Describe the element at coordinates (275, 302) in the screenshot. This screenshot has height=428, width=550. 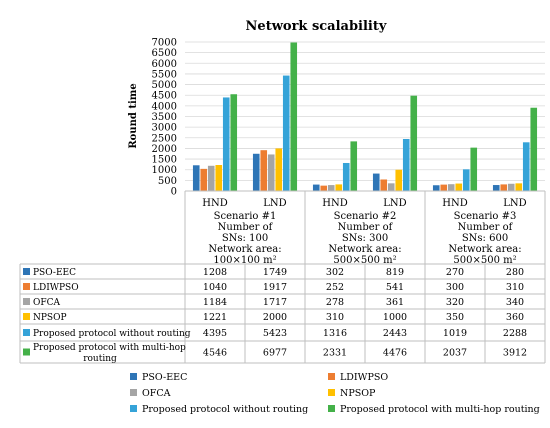
I see `table-value: 1717` at that location.